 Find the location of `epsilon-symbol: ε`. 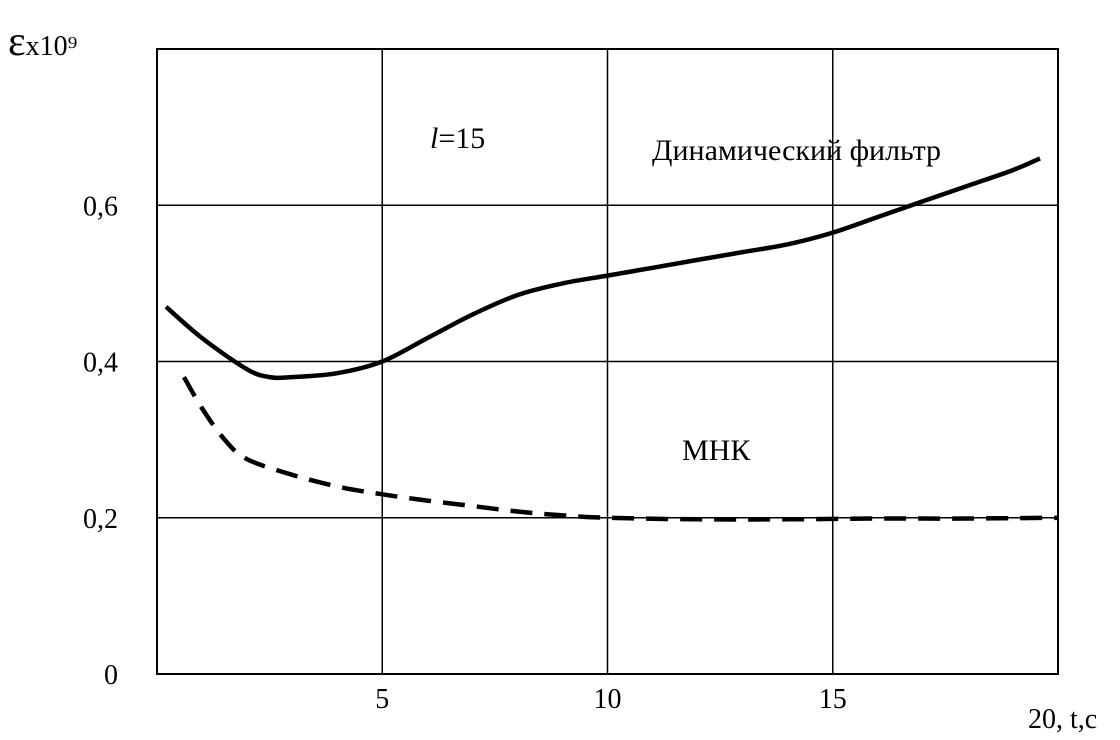

epsilon-symbol: ε is located at coordinates (17, 42).